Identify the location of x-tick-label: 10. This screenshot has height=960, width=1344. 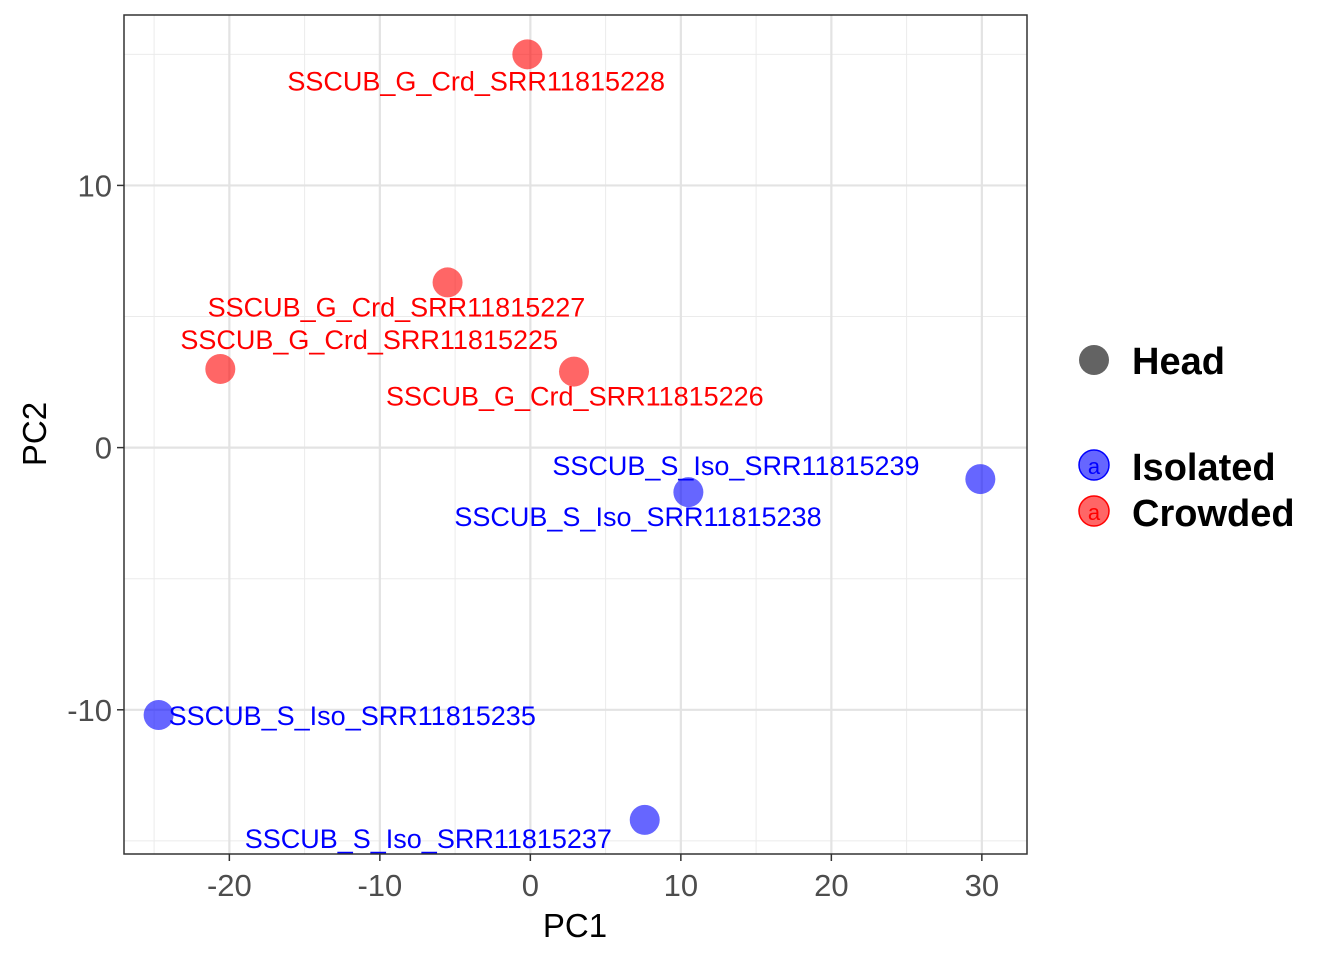
(681, 885).